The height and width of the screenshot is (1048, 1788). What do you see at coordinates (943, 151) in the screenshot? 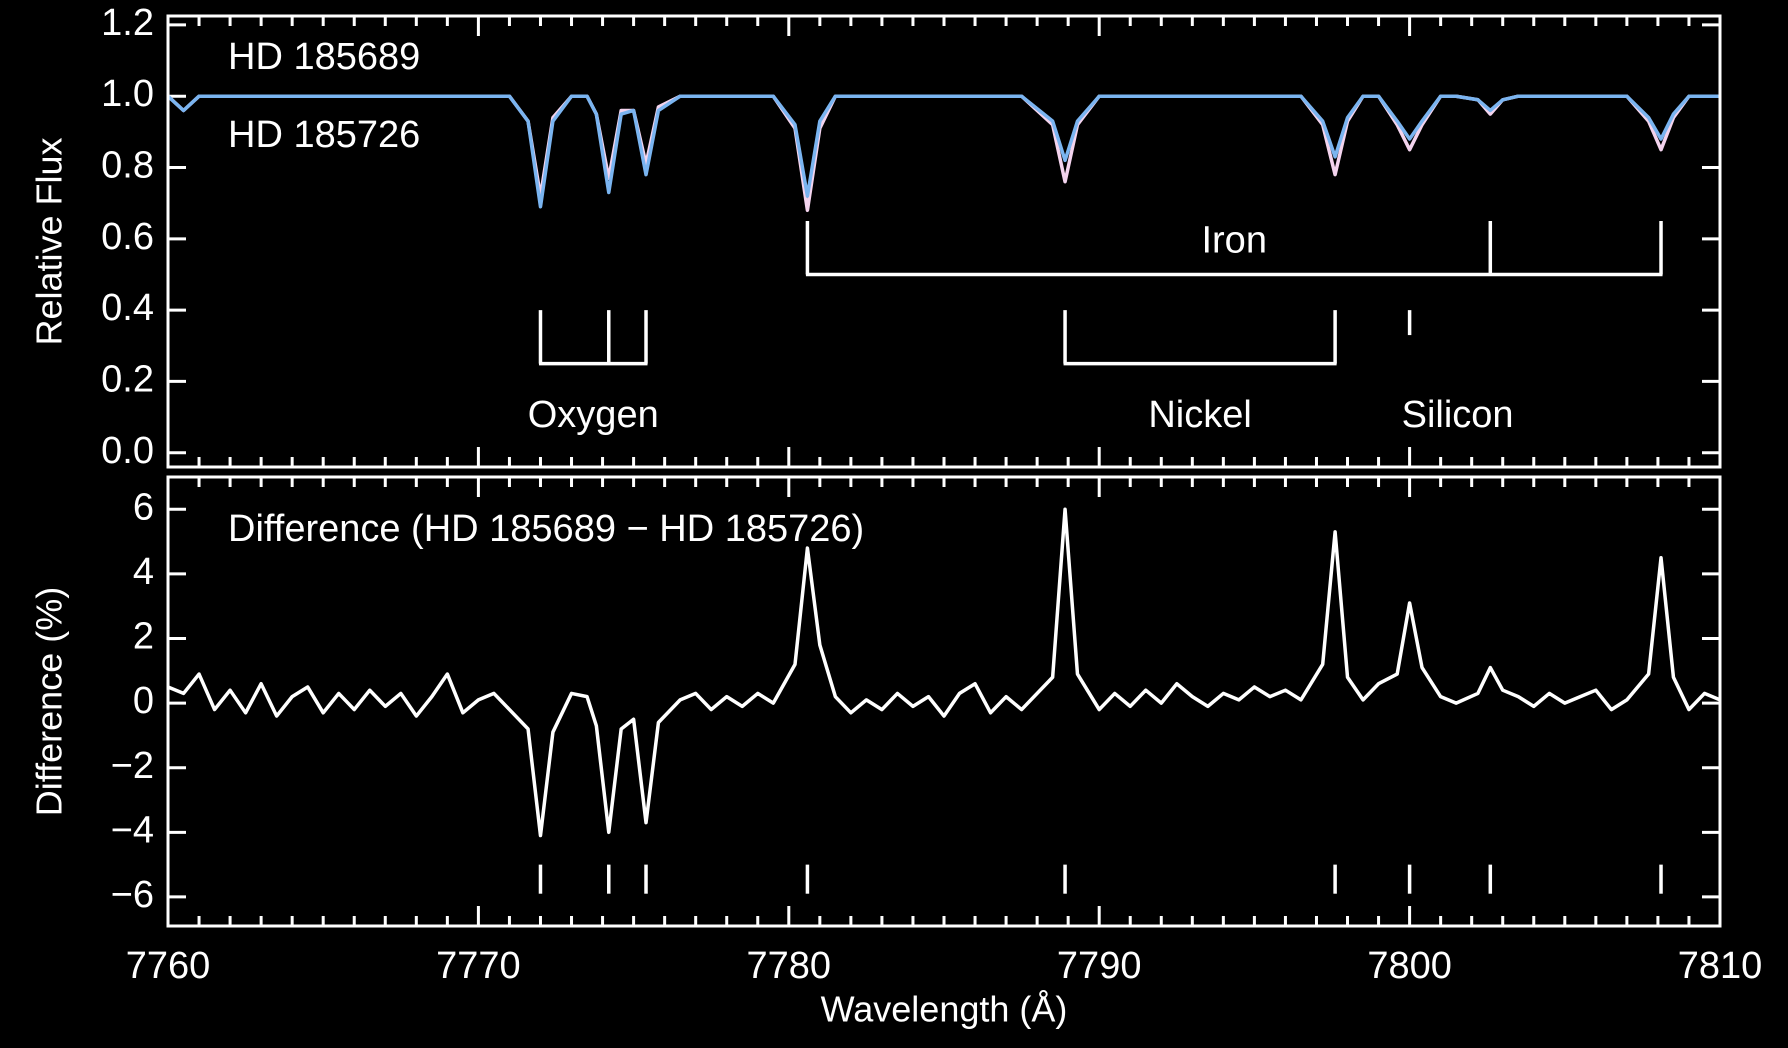
I see `series-line` at bounding box center [943, 151].